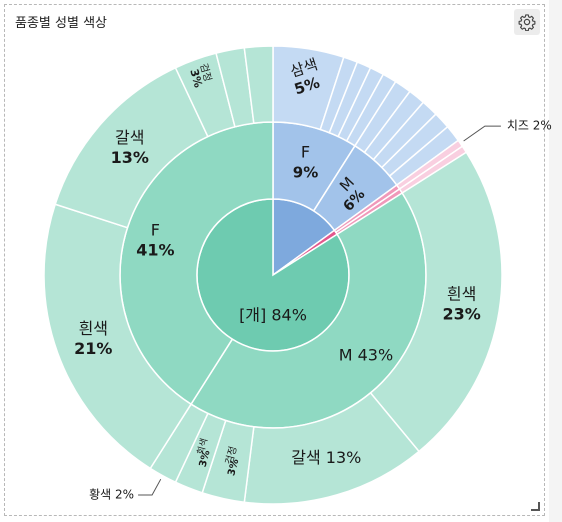  I want to click on color-label-cheese: 치즈 2%, so click(529, 126).